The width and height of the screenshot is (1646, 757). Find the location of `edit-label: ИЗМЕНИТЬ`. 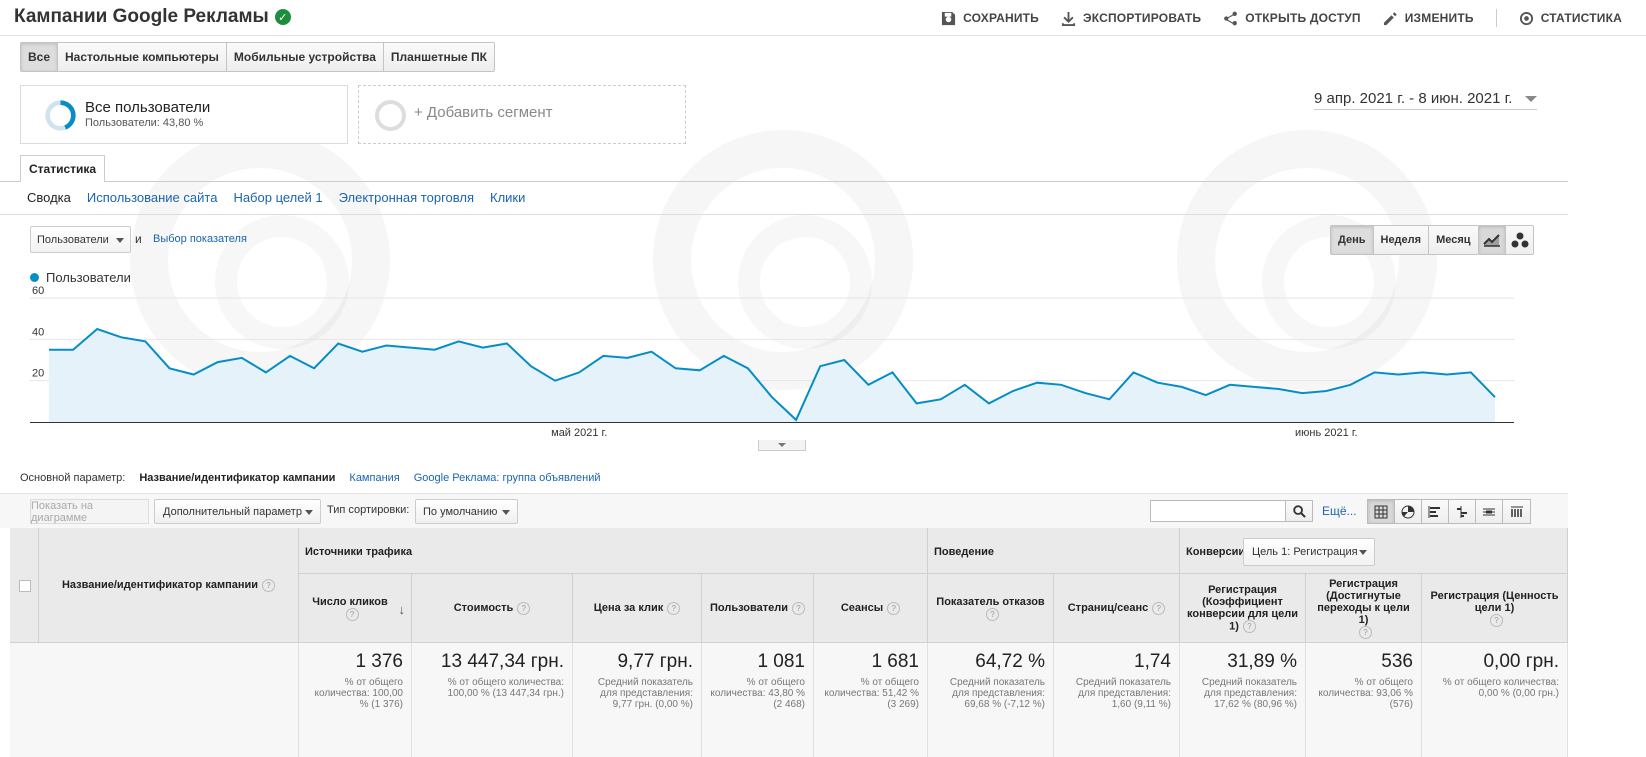

edit-label: ИЗМЕНИТЬ is located at coordinates (1439, 18).